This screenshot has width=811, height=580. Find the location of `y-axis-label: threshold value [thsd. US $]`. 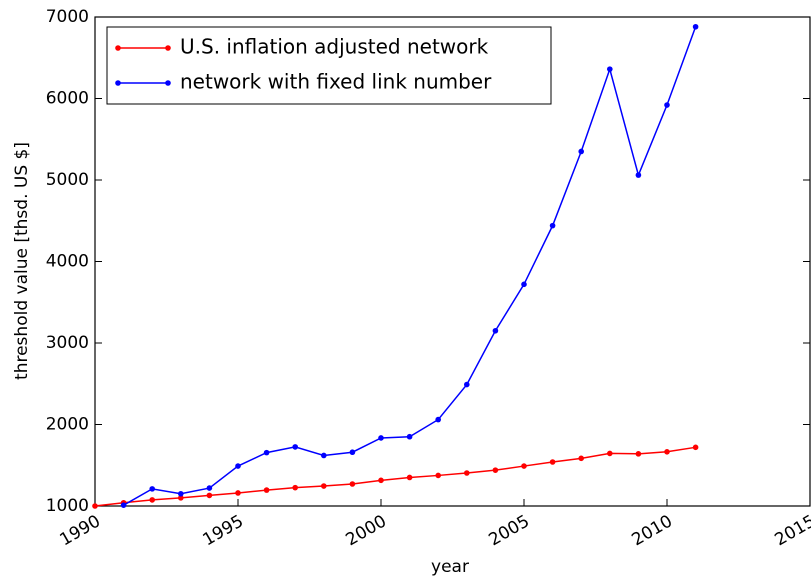

y-axis-label: threshold value [thsd. US $] is located at coordinates (22, 261).